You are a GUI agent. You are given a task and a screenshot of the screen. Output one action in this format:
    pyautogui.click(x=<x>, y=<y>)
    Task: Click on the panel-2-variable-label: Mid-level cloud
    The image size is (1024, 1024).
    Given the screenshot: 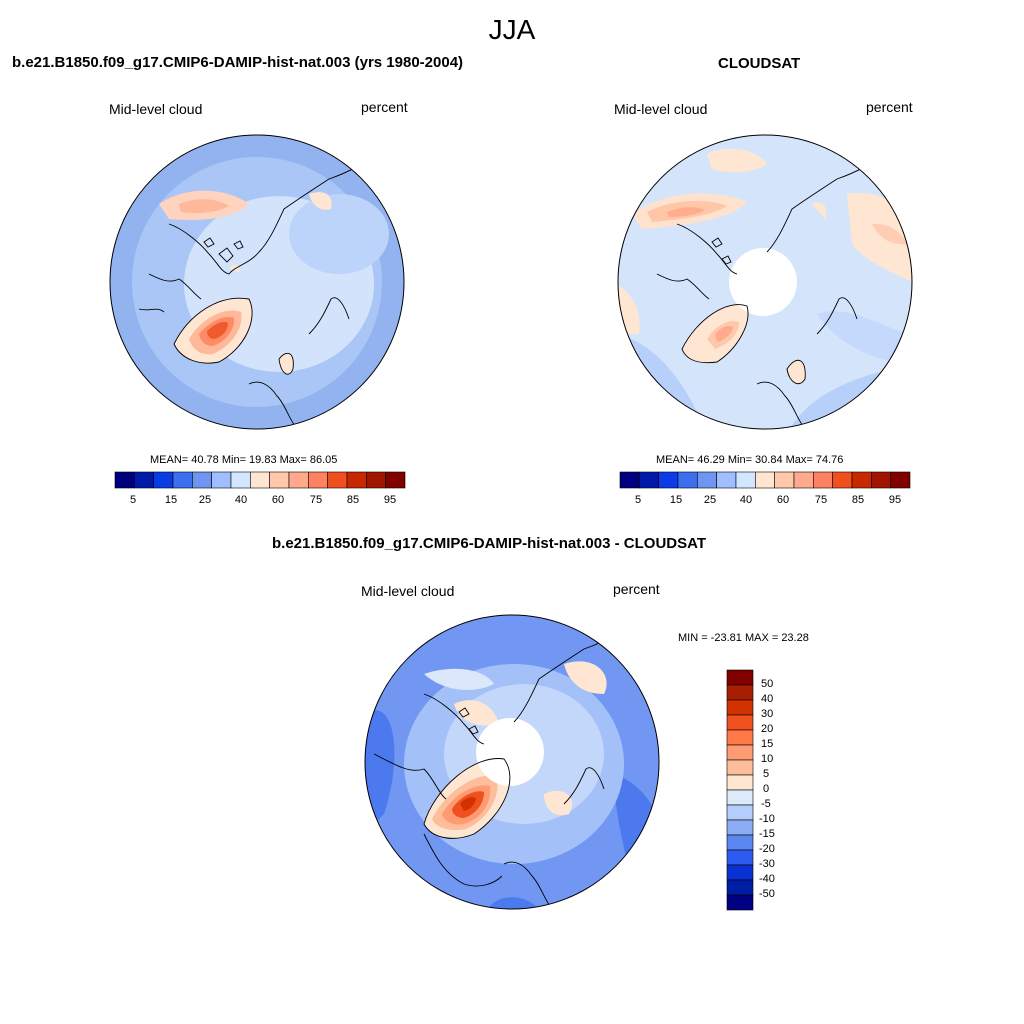 What is the action you would take?
    pyautogui.click(x=661, y=109)
    